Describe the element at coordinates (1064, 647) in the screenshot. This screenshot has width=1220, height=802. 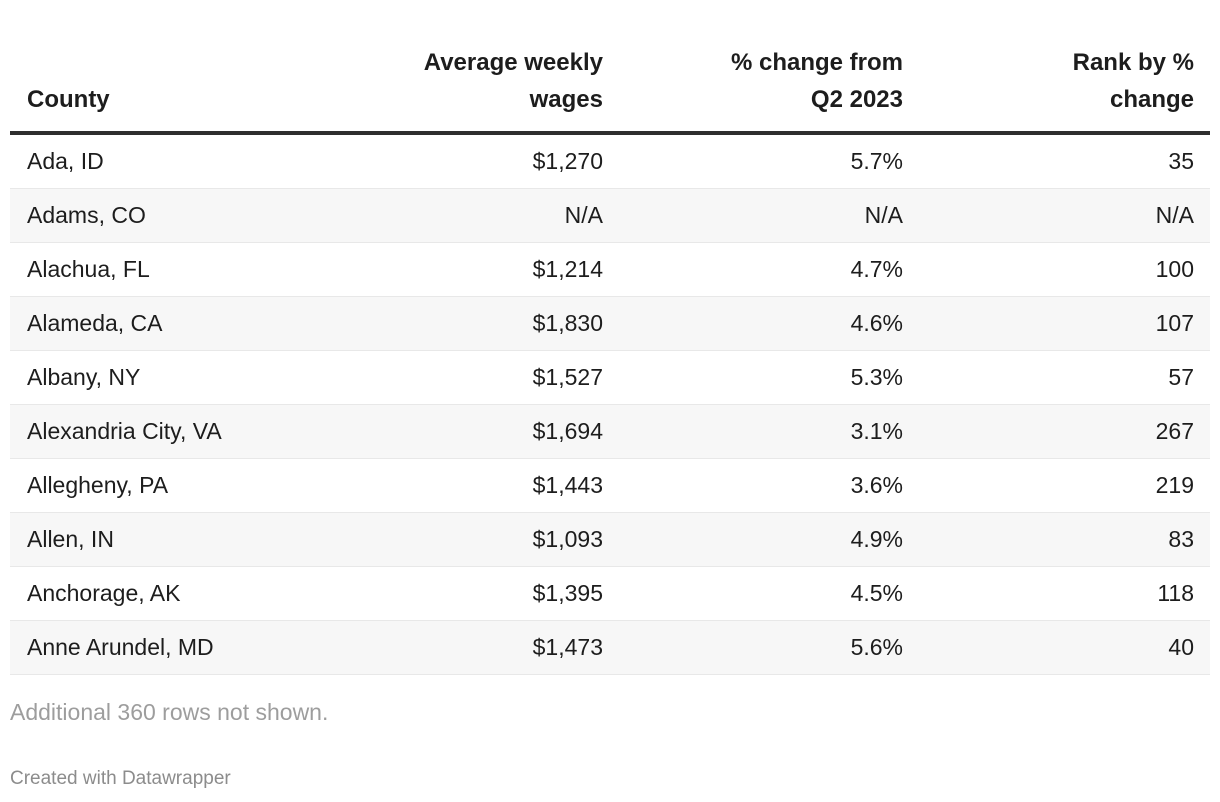
I see `rank-cell: 40` at that location.